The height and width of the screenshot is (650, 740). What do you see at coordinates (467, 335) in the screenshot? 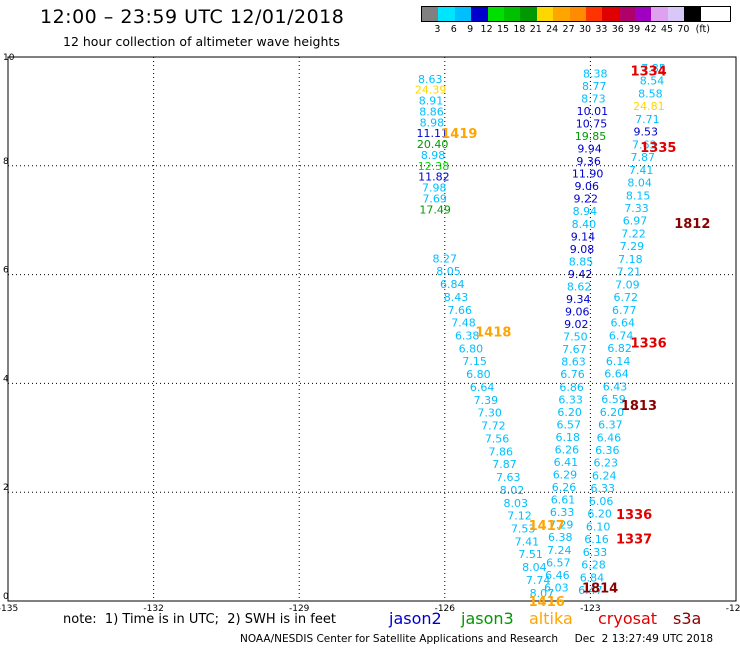
I see `wave-height-value: 6.38` at bounding box center [467, 335].